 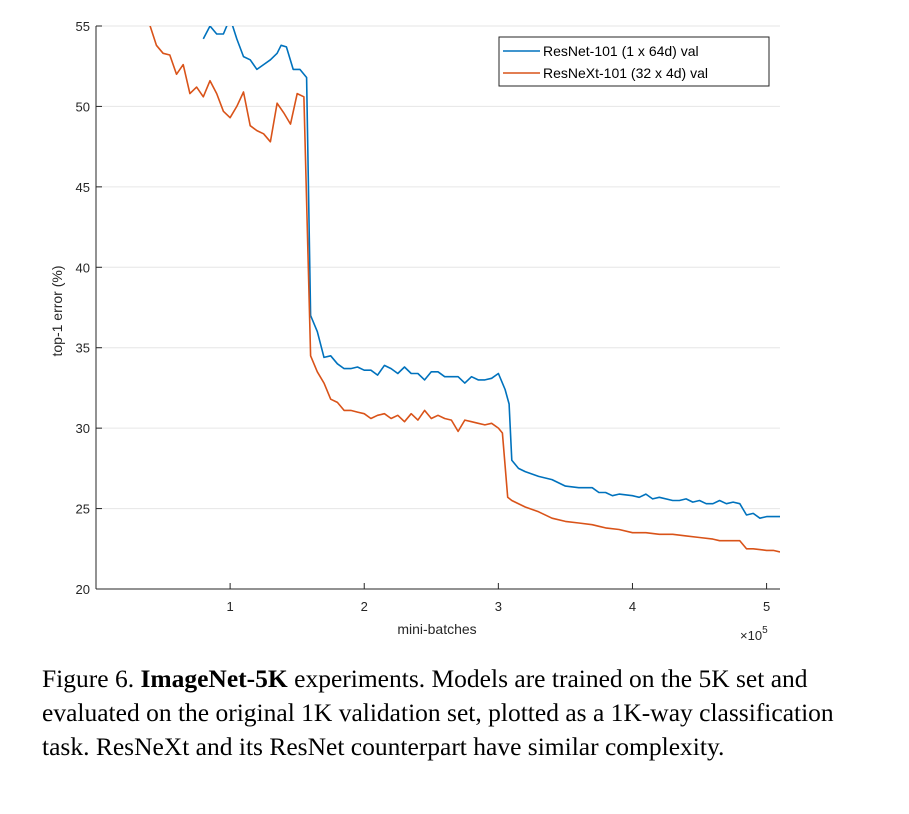 I want to click on legend-box, so click(x=634, y=61).